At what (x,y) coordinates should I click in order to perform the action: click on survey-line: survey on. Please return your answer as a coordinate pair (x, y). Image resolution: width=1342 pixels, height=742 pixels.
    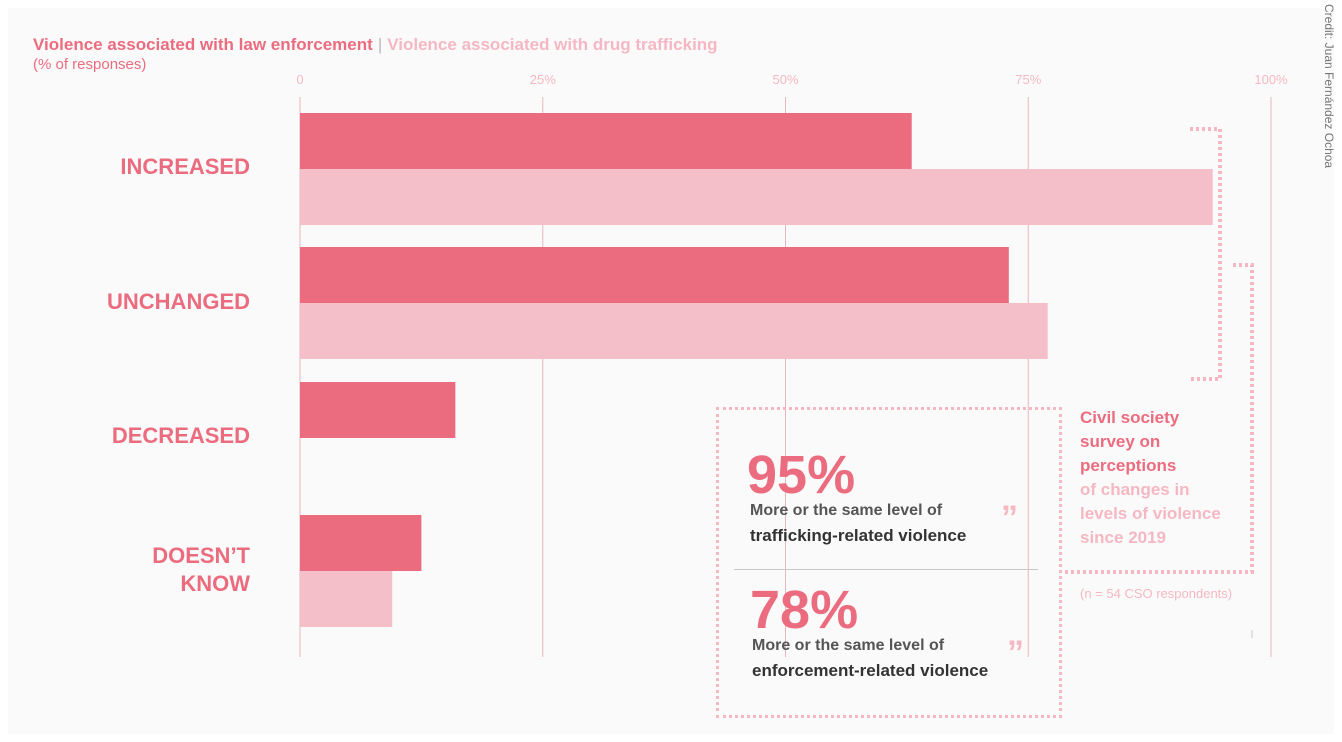
    Looking at the image, I should click on (1120, 441).